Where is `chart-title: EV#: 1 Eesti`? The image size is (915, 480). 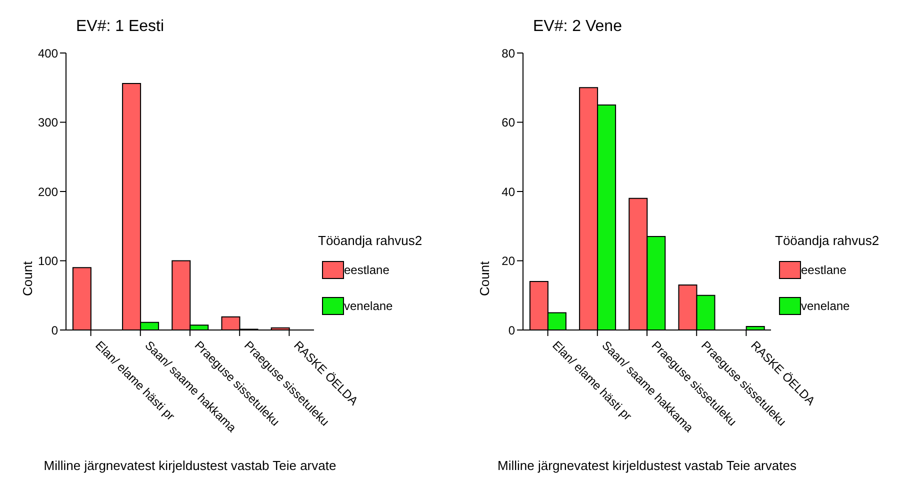 chart-title: EV#: 1 Eesti is located at coordinates (120, 27).